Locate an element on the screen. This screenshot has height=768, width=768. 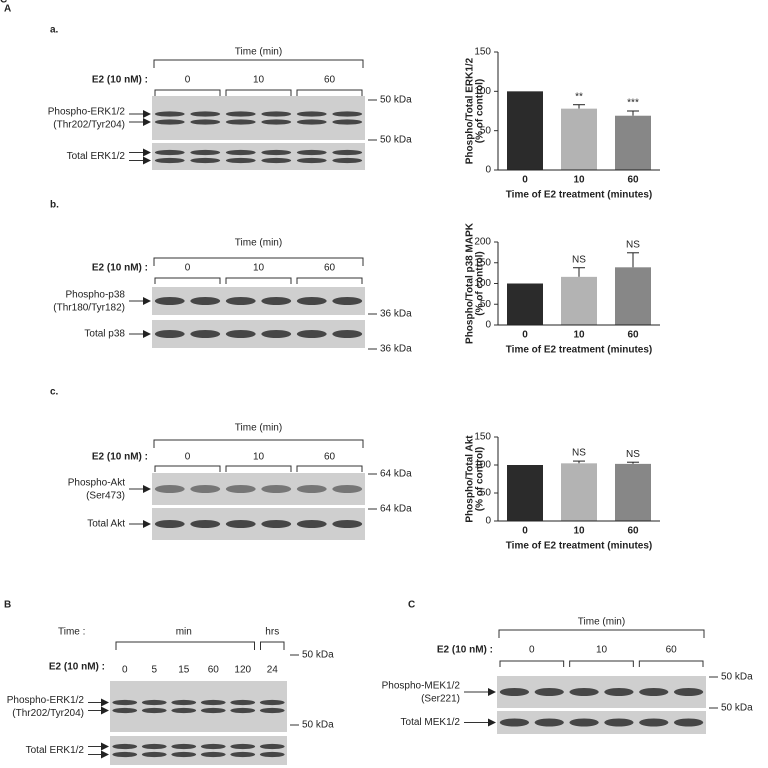
y-tick-label: 50 is located at coordinates (486, 130).